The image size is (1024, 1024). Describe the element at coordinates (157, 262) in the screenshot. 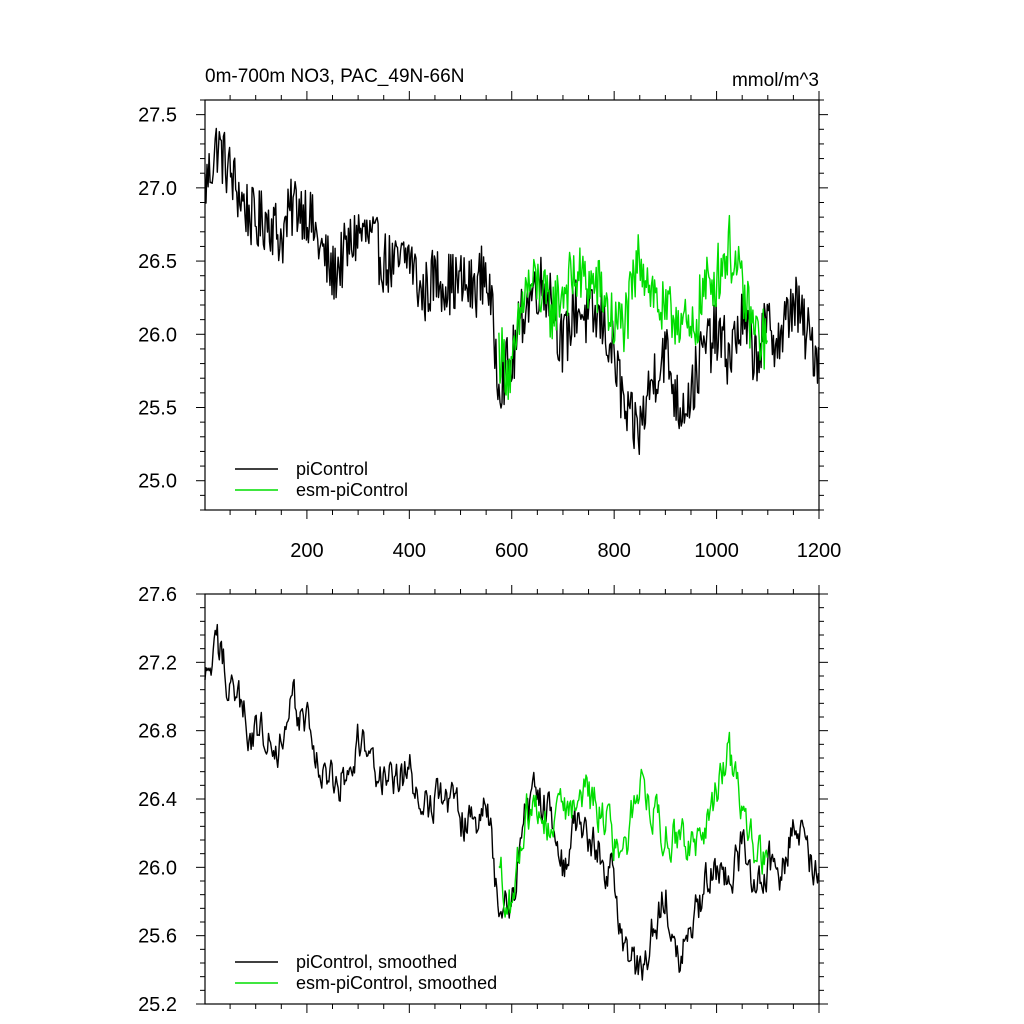

I see `top-y-tick-label: 26.5` at that location.